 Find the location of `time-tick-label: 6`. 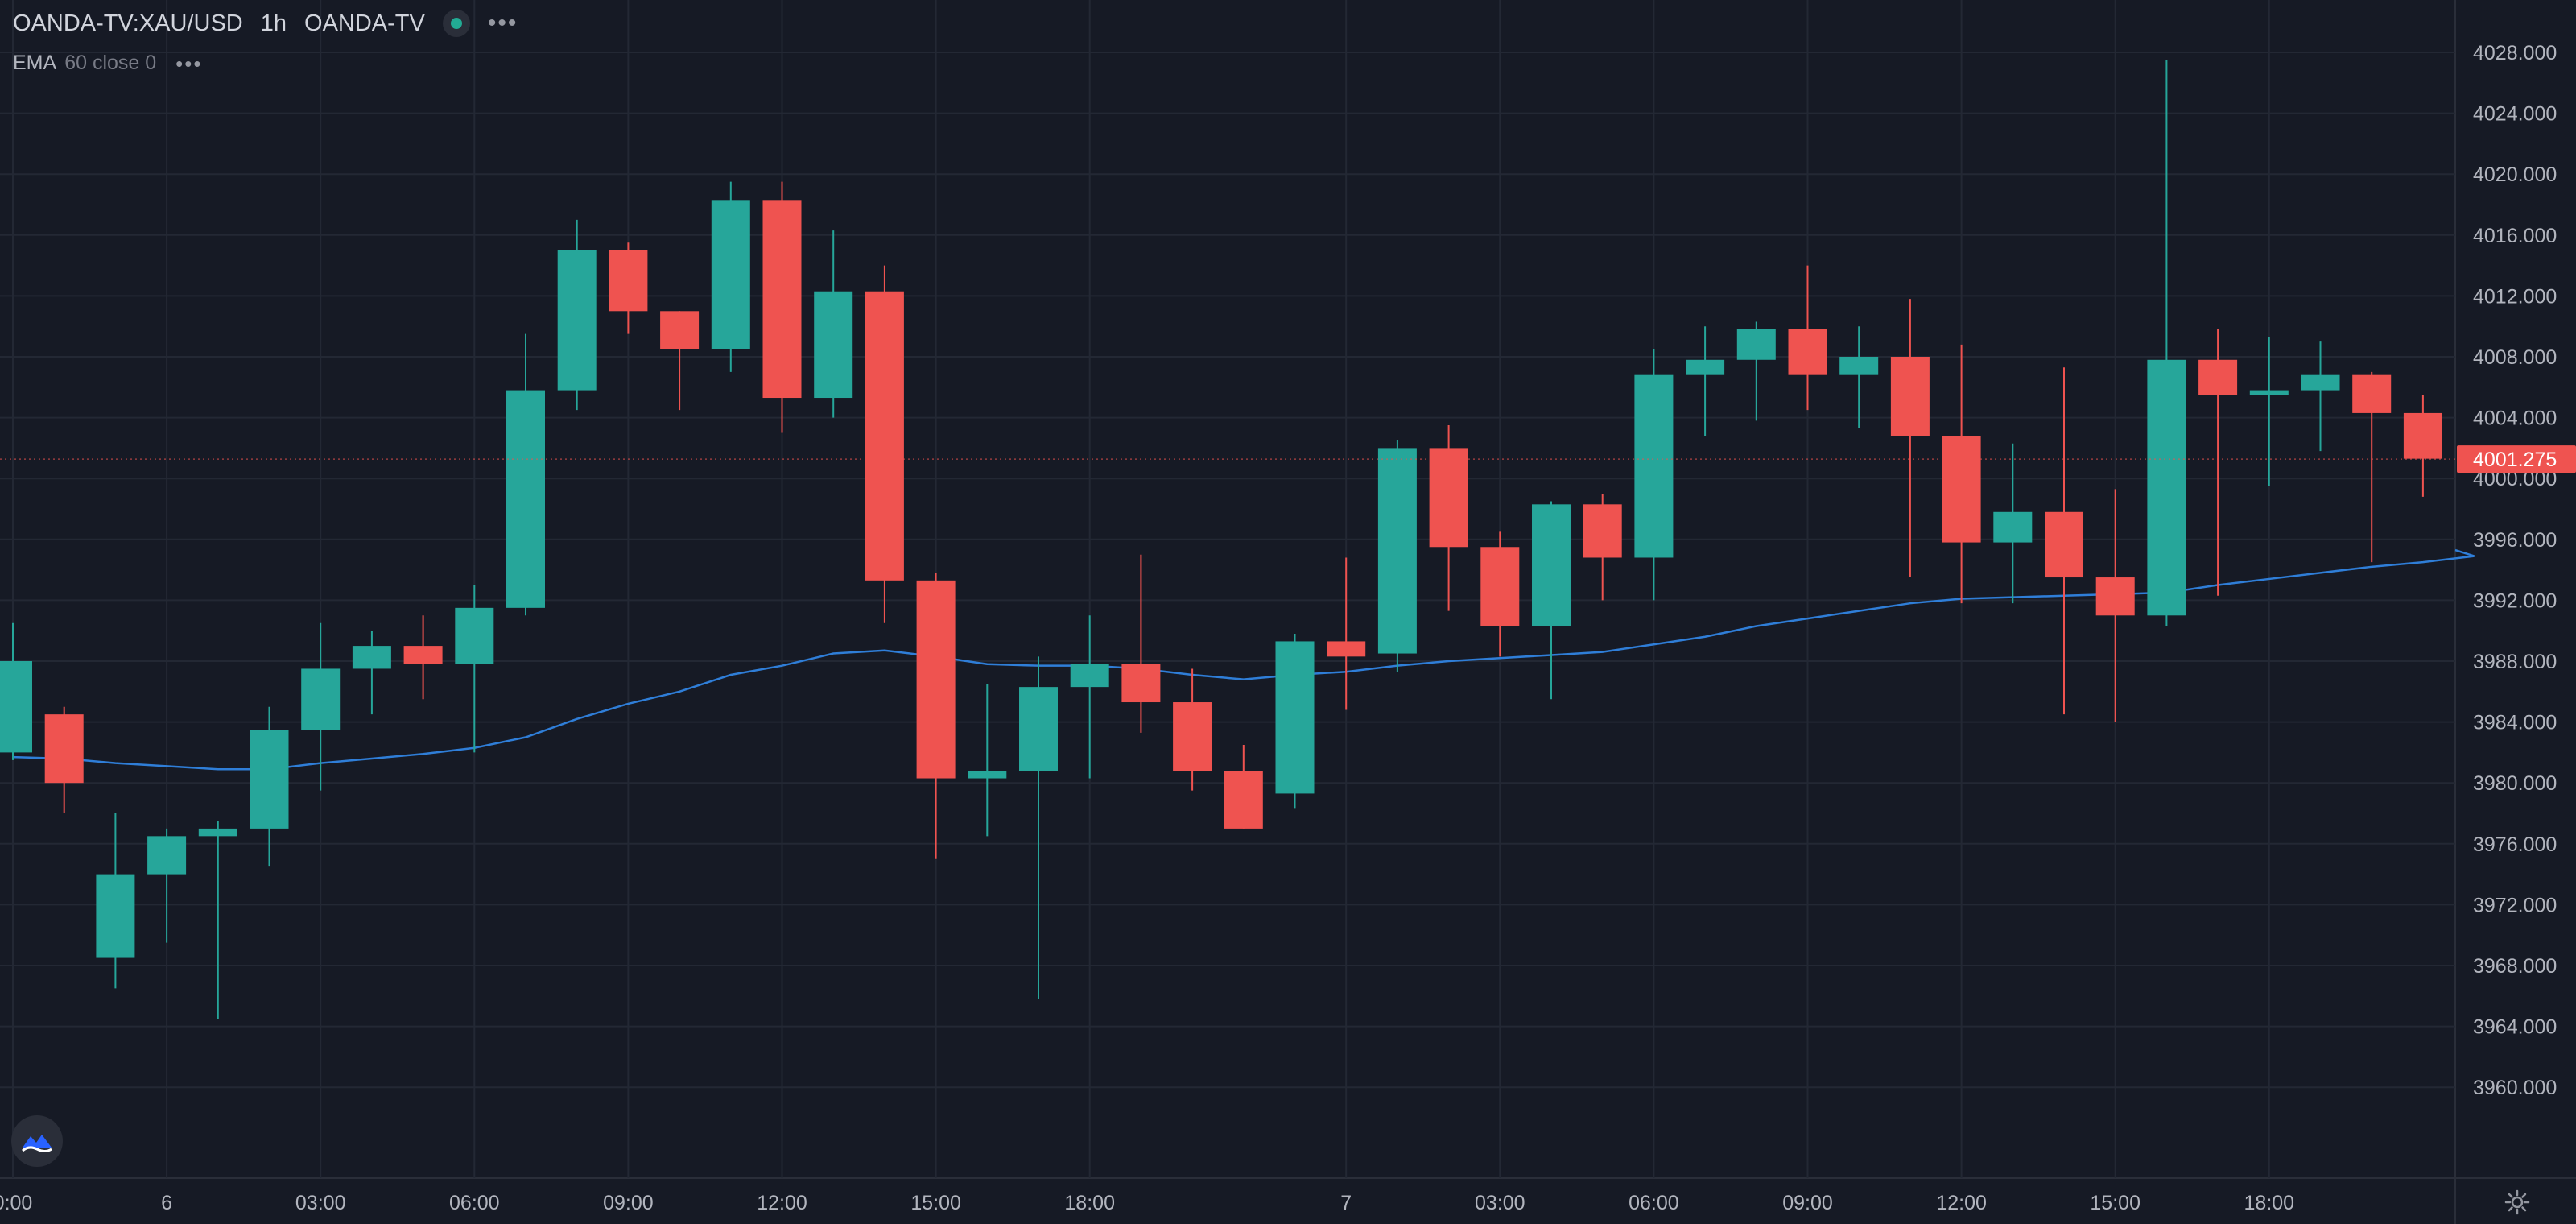

time-tick-label: 6 is located at coordinates (166, 1203).